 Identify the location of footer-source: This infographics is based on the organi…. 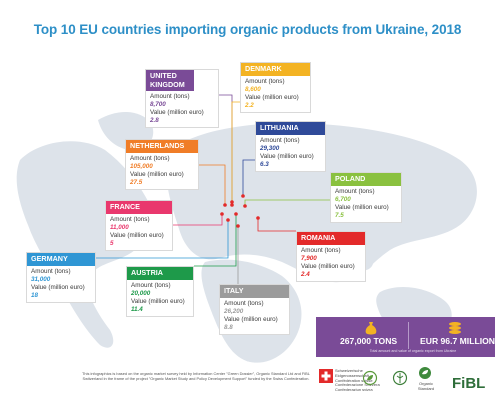
(196, 376).